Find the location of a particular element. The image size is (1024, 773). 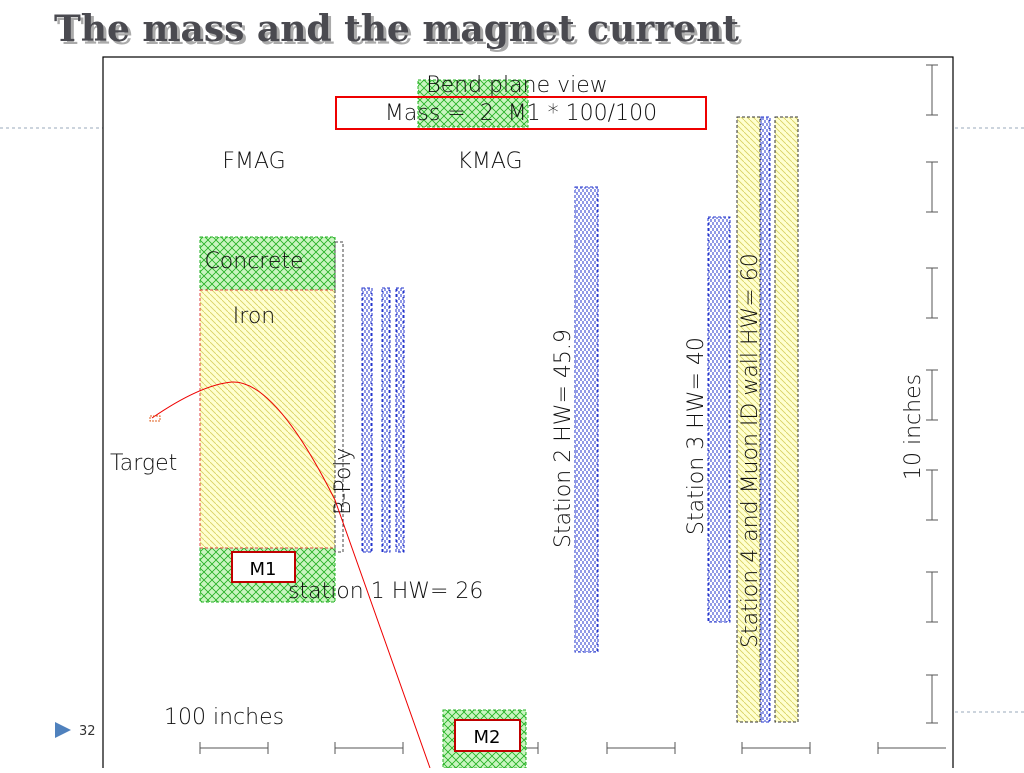

vertical-scale is located at coordinates (932, 394).